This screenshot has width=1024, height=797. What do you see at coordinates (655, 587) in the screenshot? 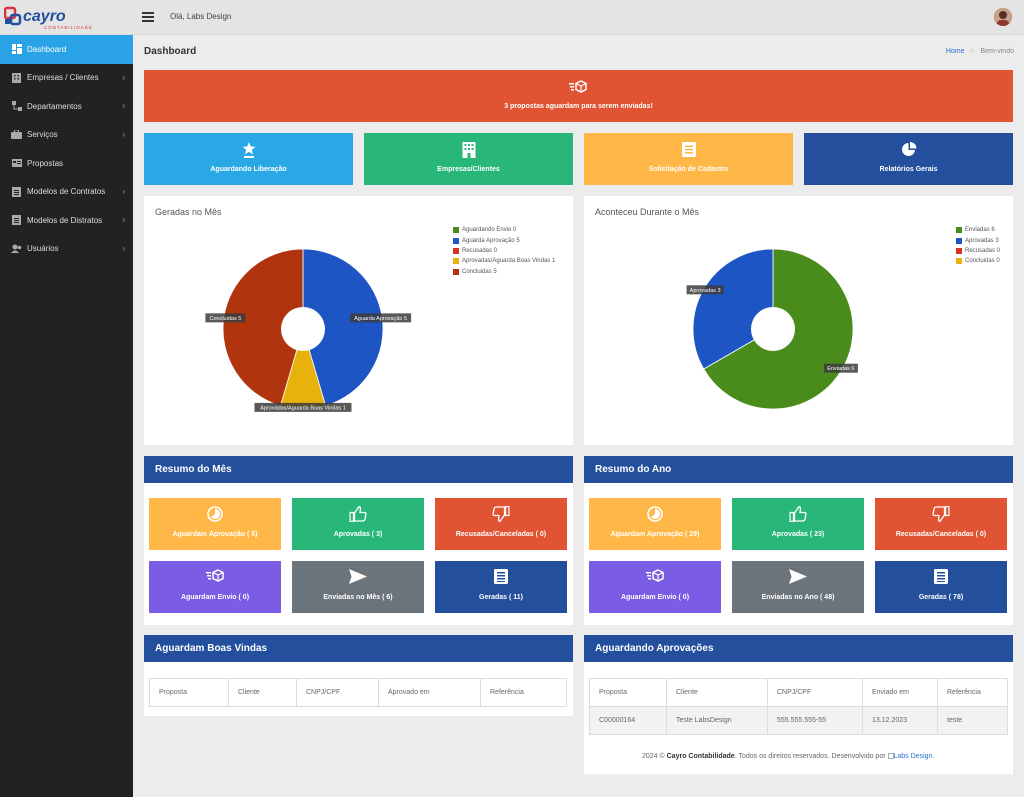
I see `resumo-ano-card-aguardam-envio: Aguardam Envio ( 0)` at bounding box center [655, 587].